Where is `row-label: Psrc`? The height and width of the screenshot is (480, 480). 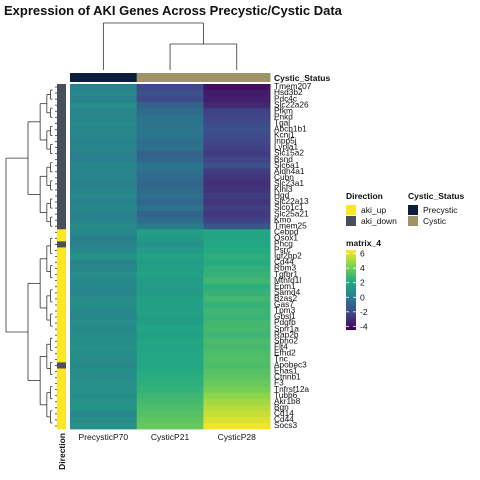 row-label: Psrc is located at coordinates (282, 250).